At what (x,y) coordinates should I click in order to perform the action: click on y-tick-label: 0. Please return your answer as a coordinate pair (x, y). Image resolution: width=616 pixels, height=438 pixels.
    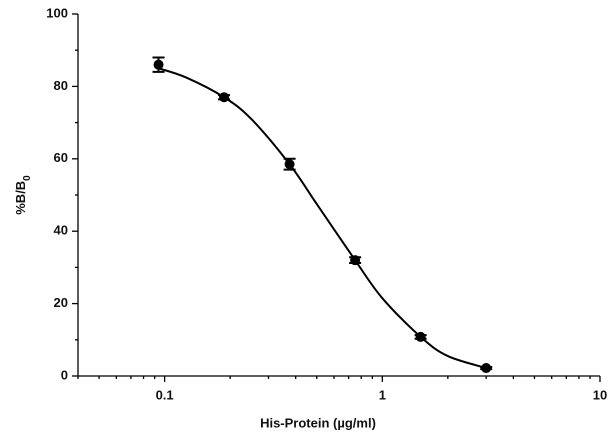
    Looking at the image, I should click on (64, 374).